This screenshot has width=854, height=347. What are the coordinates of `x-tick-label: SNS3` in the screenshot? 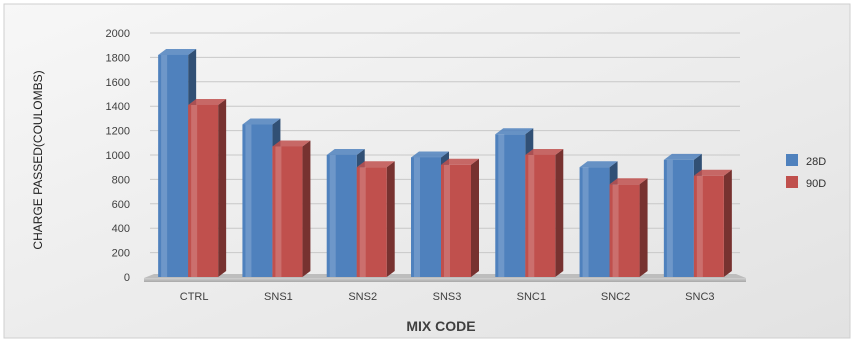 It's located at (447, 297).